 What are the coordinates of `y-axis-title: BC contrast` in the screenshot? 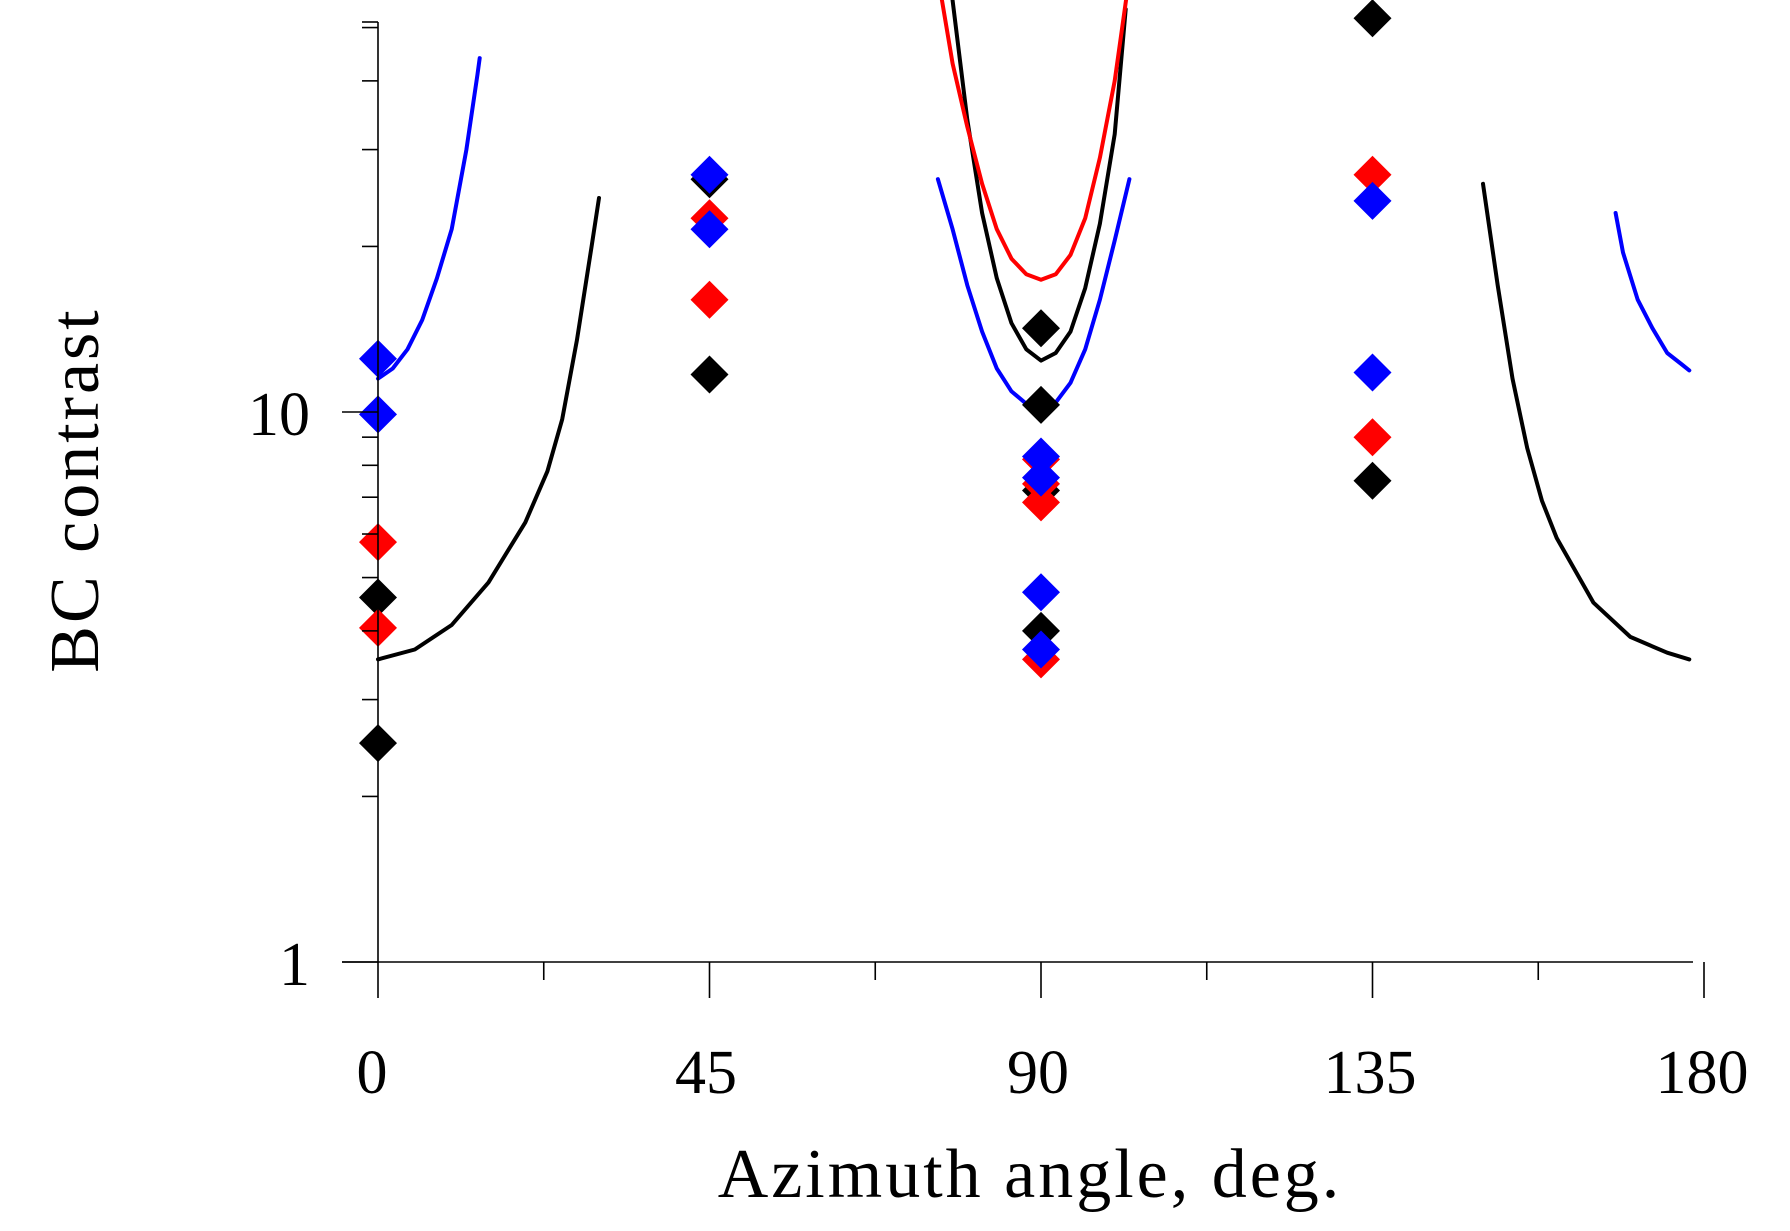 It's located at (75, 489).